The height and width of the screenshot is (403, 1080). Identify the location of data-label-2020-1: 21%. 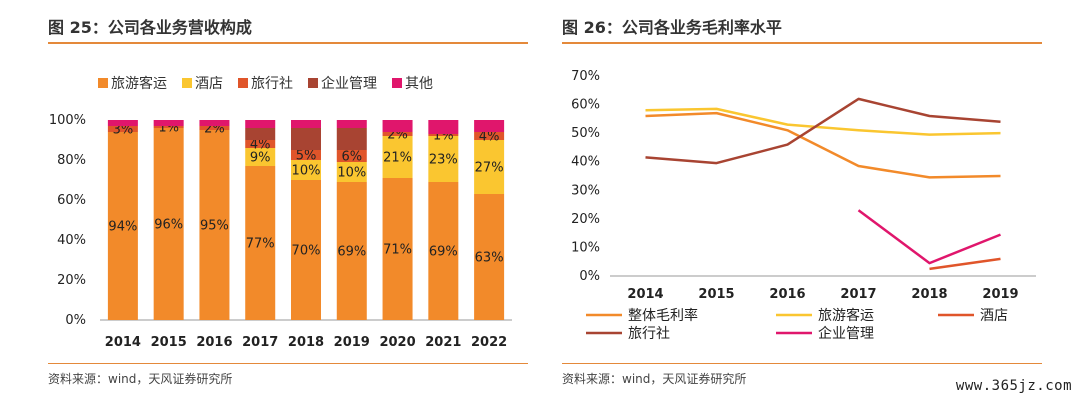
(397, 158).